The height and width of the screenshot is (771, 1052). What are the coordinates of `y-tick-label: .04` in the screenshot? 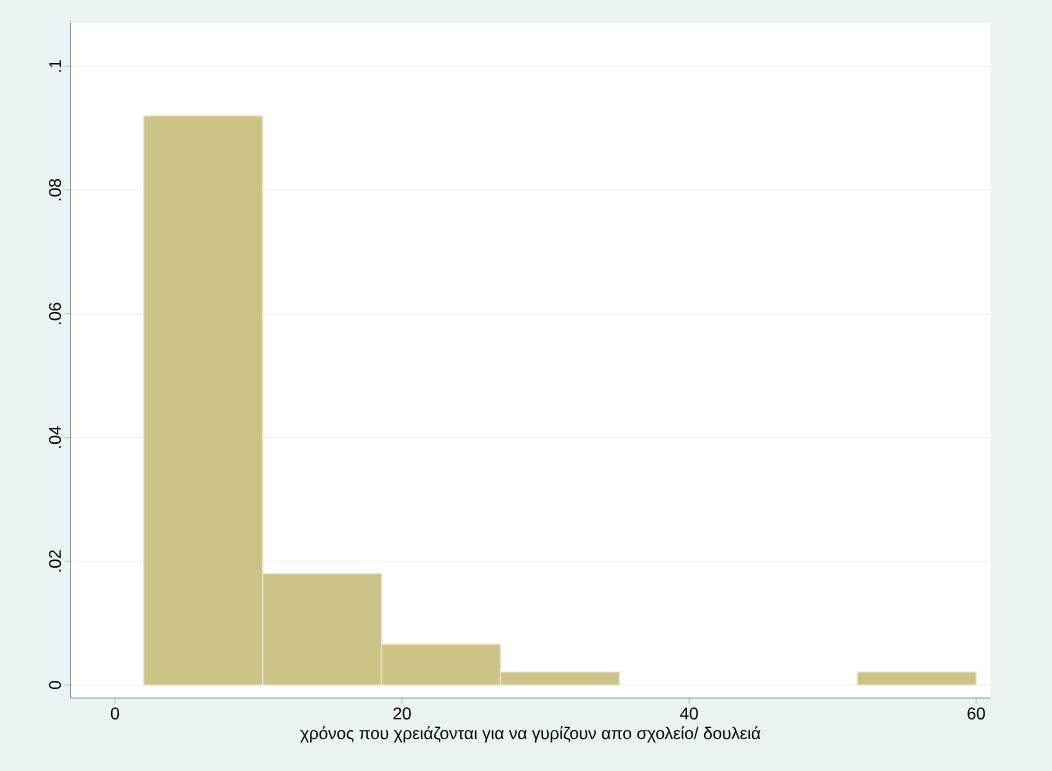 It's located at (54, 437).